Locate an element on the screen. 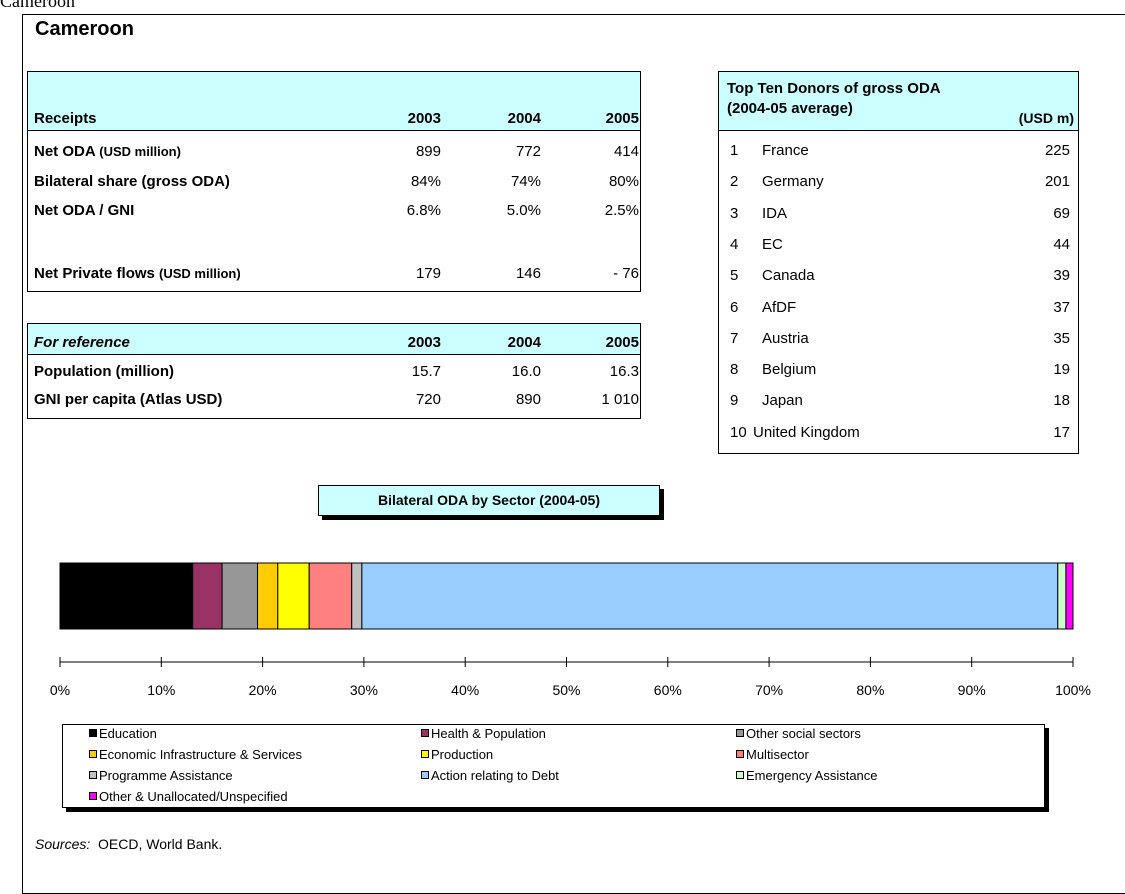 The height and width of the screenshot is (894, 1125). cell-value: 772 is located at coordinates (528, 151).